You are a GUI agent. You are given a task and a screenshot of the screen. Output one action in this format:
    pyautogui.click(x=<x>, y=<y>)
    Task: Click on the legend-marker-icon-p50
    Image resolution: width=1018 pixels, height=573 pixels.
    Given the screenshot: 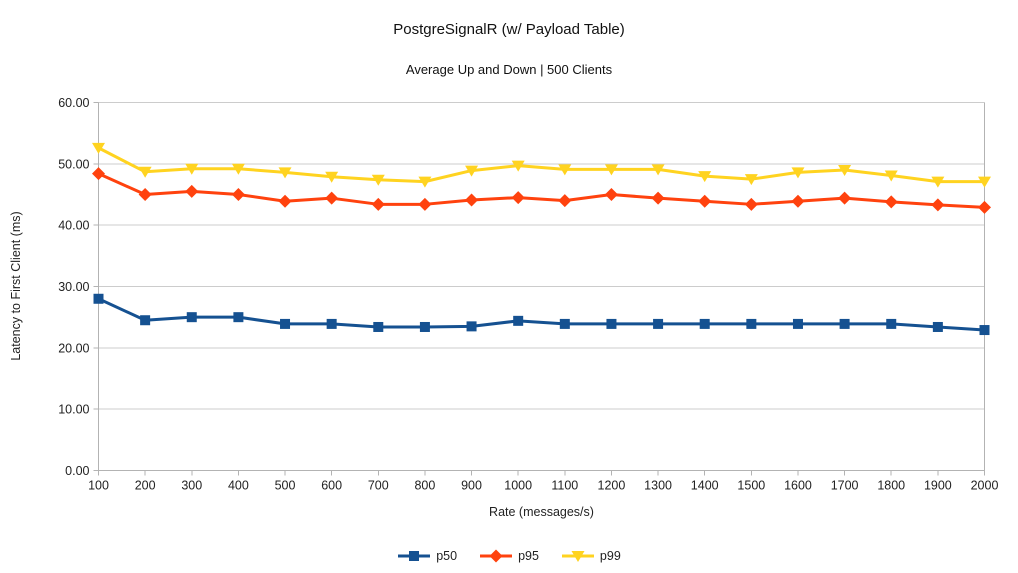 What is the action you would take?
    pyautogui.click(x=414, y=556)
    